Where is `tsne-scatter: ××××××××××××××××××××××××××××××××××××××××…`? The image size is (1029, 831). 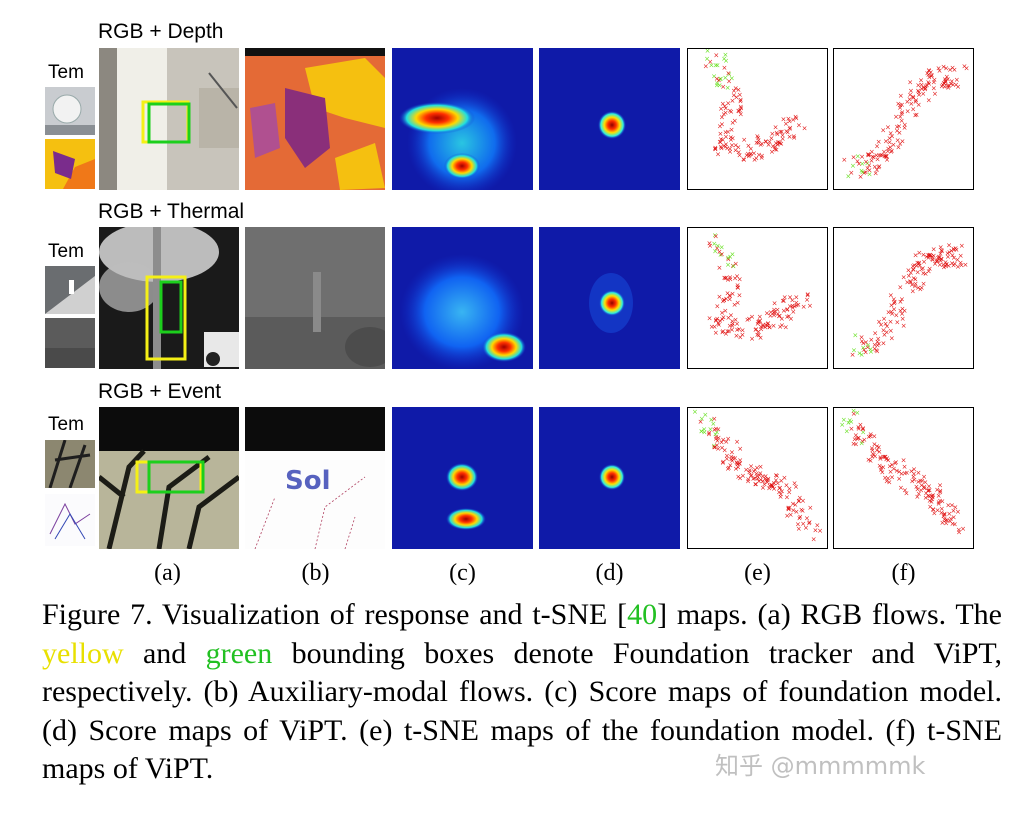
tsne-scatter: ××××××××××××××××××××××××××××××××××××××××… is located at coordinates (757, 476).